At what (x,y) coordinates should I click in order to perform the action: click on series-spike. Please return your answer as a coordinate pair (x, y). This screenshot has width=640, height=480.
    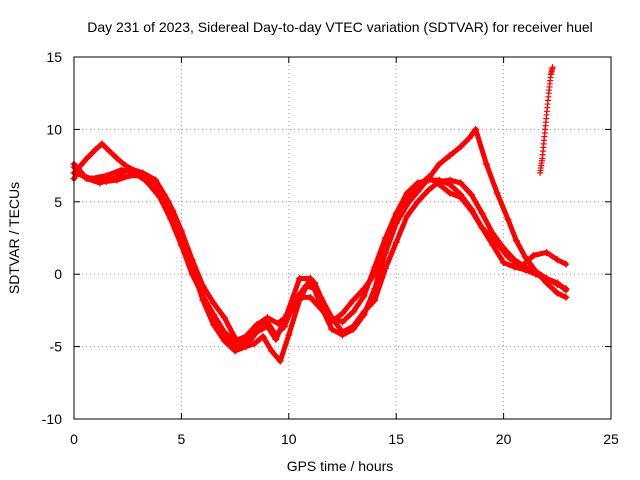
    Looking at the image, I should click on (546, 120).